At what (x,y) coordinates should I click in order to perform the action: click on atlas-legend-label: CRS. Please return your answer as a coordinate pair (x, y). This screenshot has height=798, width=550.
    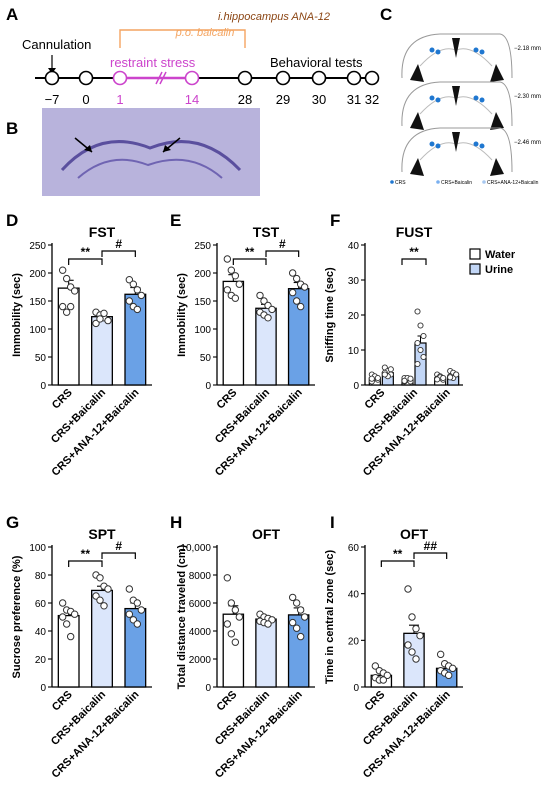
    Looking at the image, I should click on (400, 183).